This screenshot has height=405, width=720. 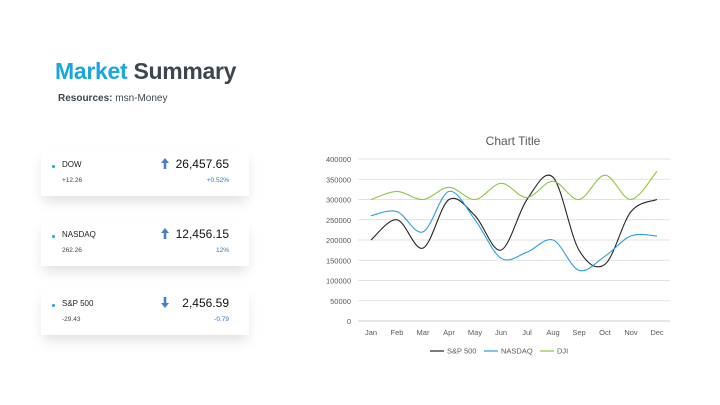 What do you see at coordinates (657, 332) in the screenshot?
I see `x-tick-label: Dec` at bounding box center [657, 332].